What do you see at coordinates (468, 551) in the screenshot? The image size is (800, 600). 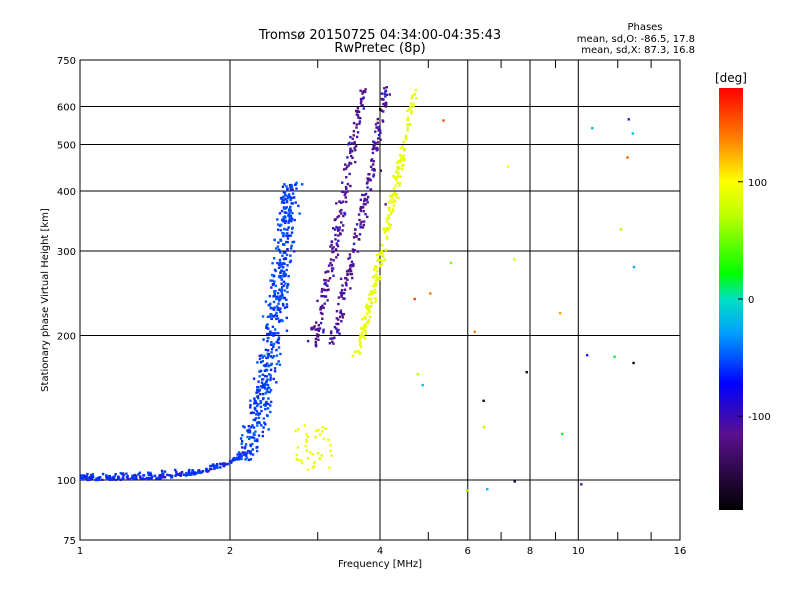 I see `x-tick-label: 6` at bounding box center [468, 551].